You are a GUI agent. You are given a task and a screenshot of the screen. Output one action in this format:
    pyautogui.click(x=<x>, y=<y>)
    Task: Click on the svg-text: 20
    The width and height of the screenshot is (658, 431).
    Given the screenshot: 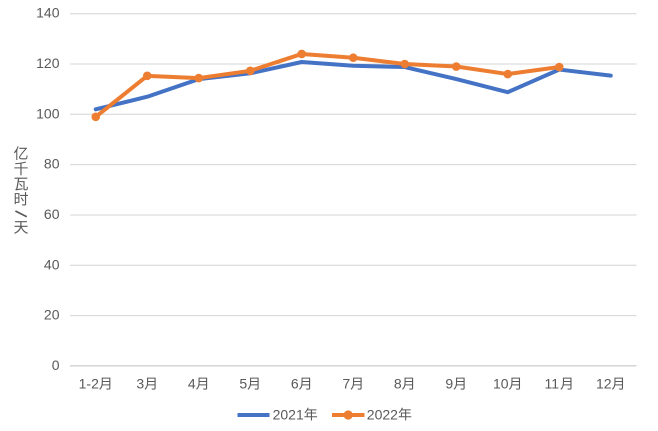 What is the action you would take?
    pyautogui.click(x=52, y=315)
    